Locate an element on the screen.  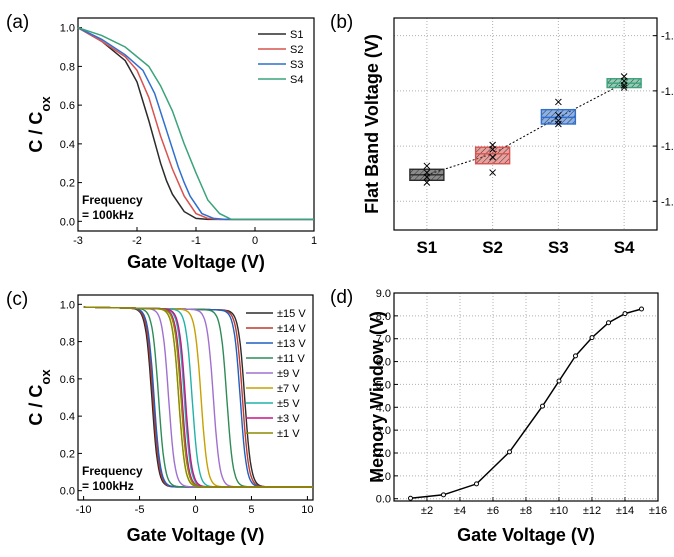
c-ylabel: C / Cox is located at coordinates (39, 397).